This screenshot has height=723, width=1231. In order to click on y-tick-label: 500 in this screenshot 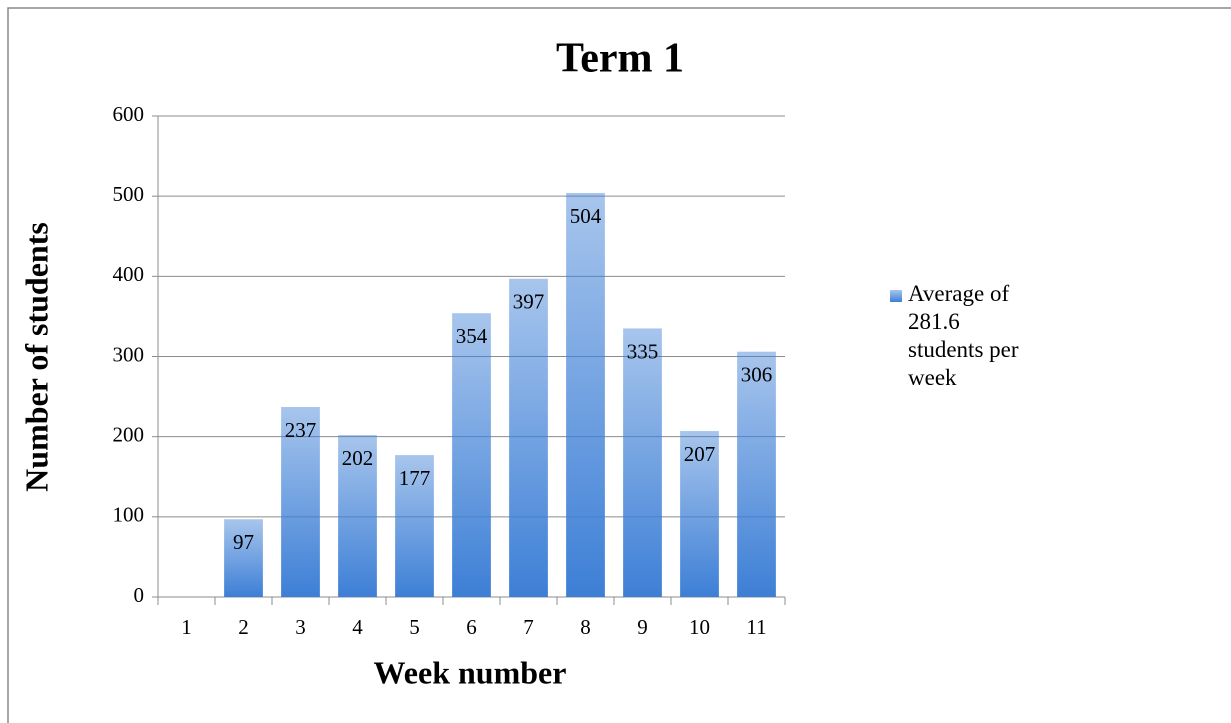, I will do `click(129, 194)`.